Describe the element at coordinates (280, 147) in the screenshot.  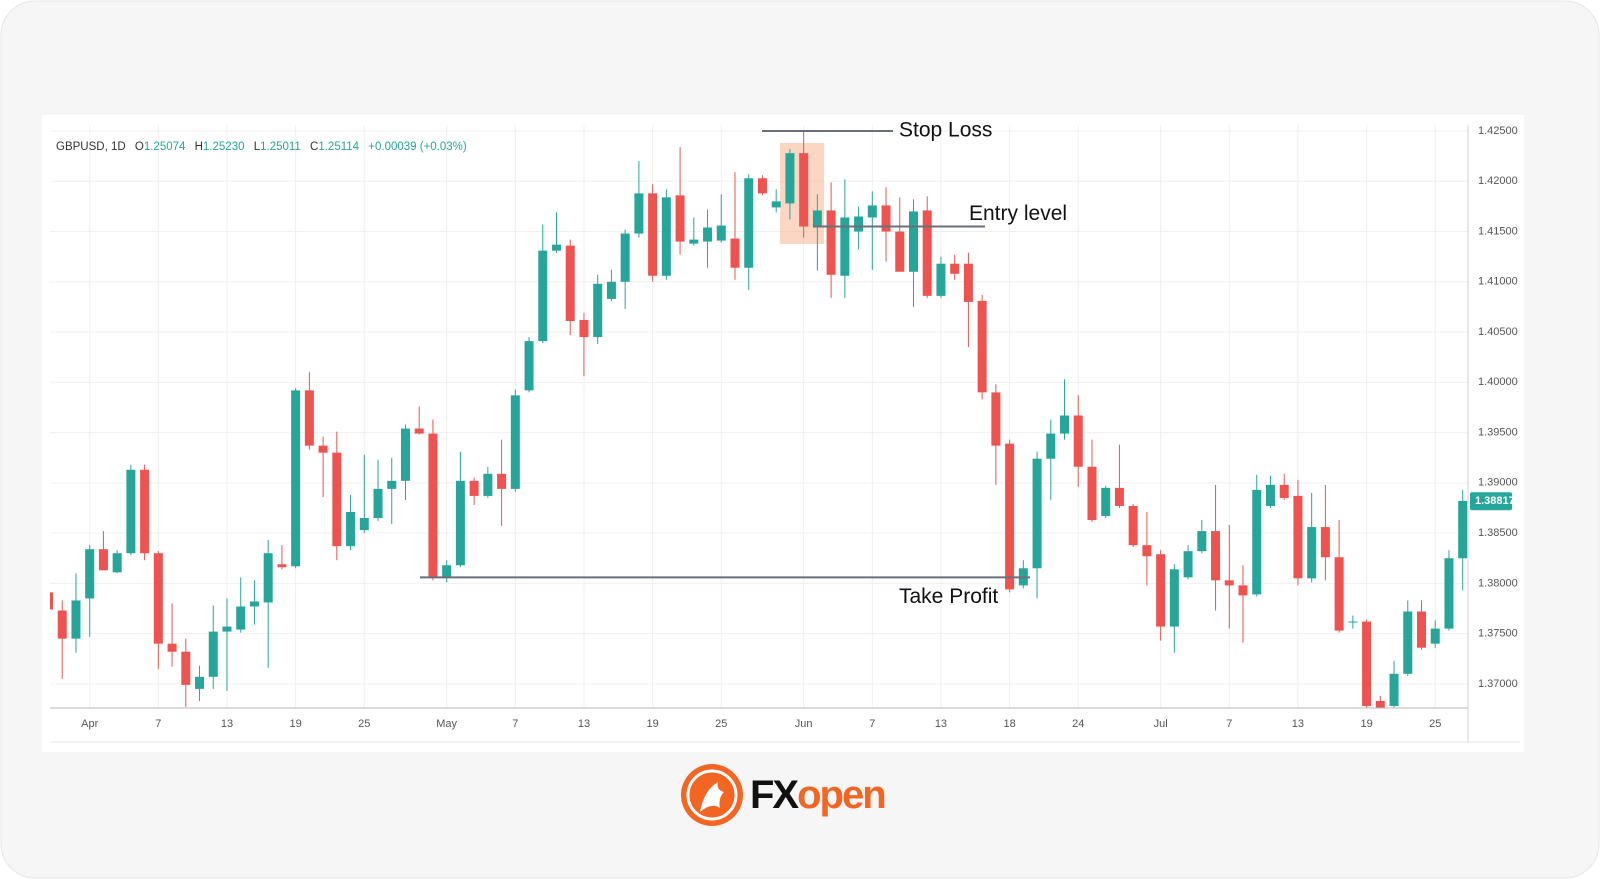
I see `legend-value: 1.25011` at that location.